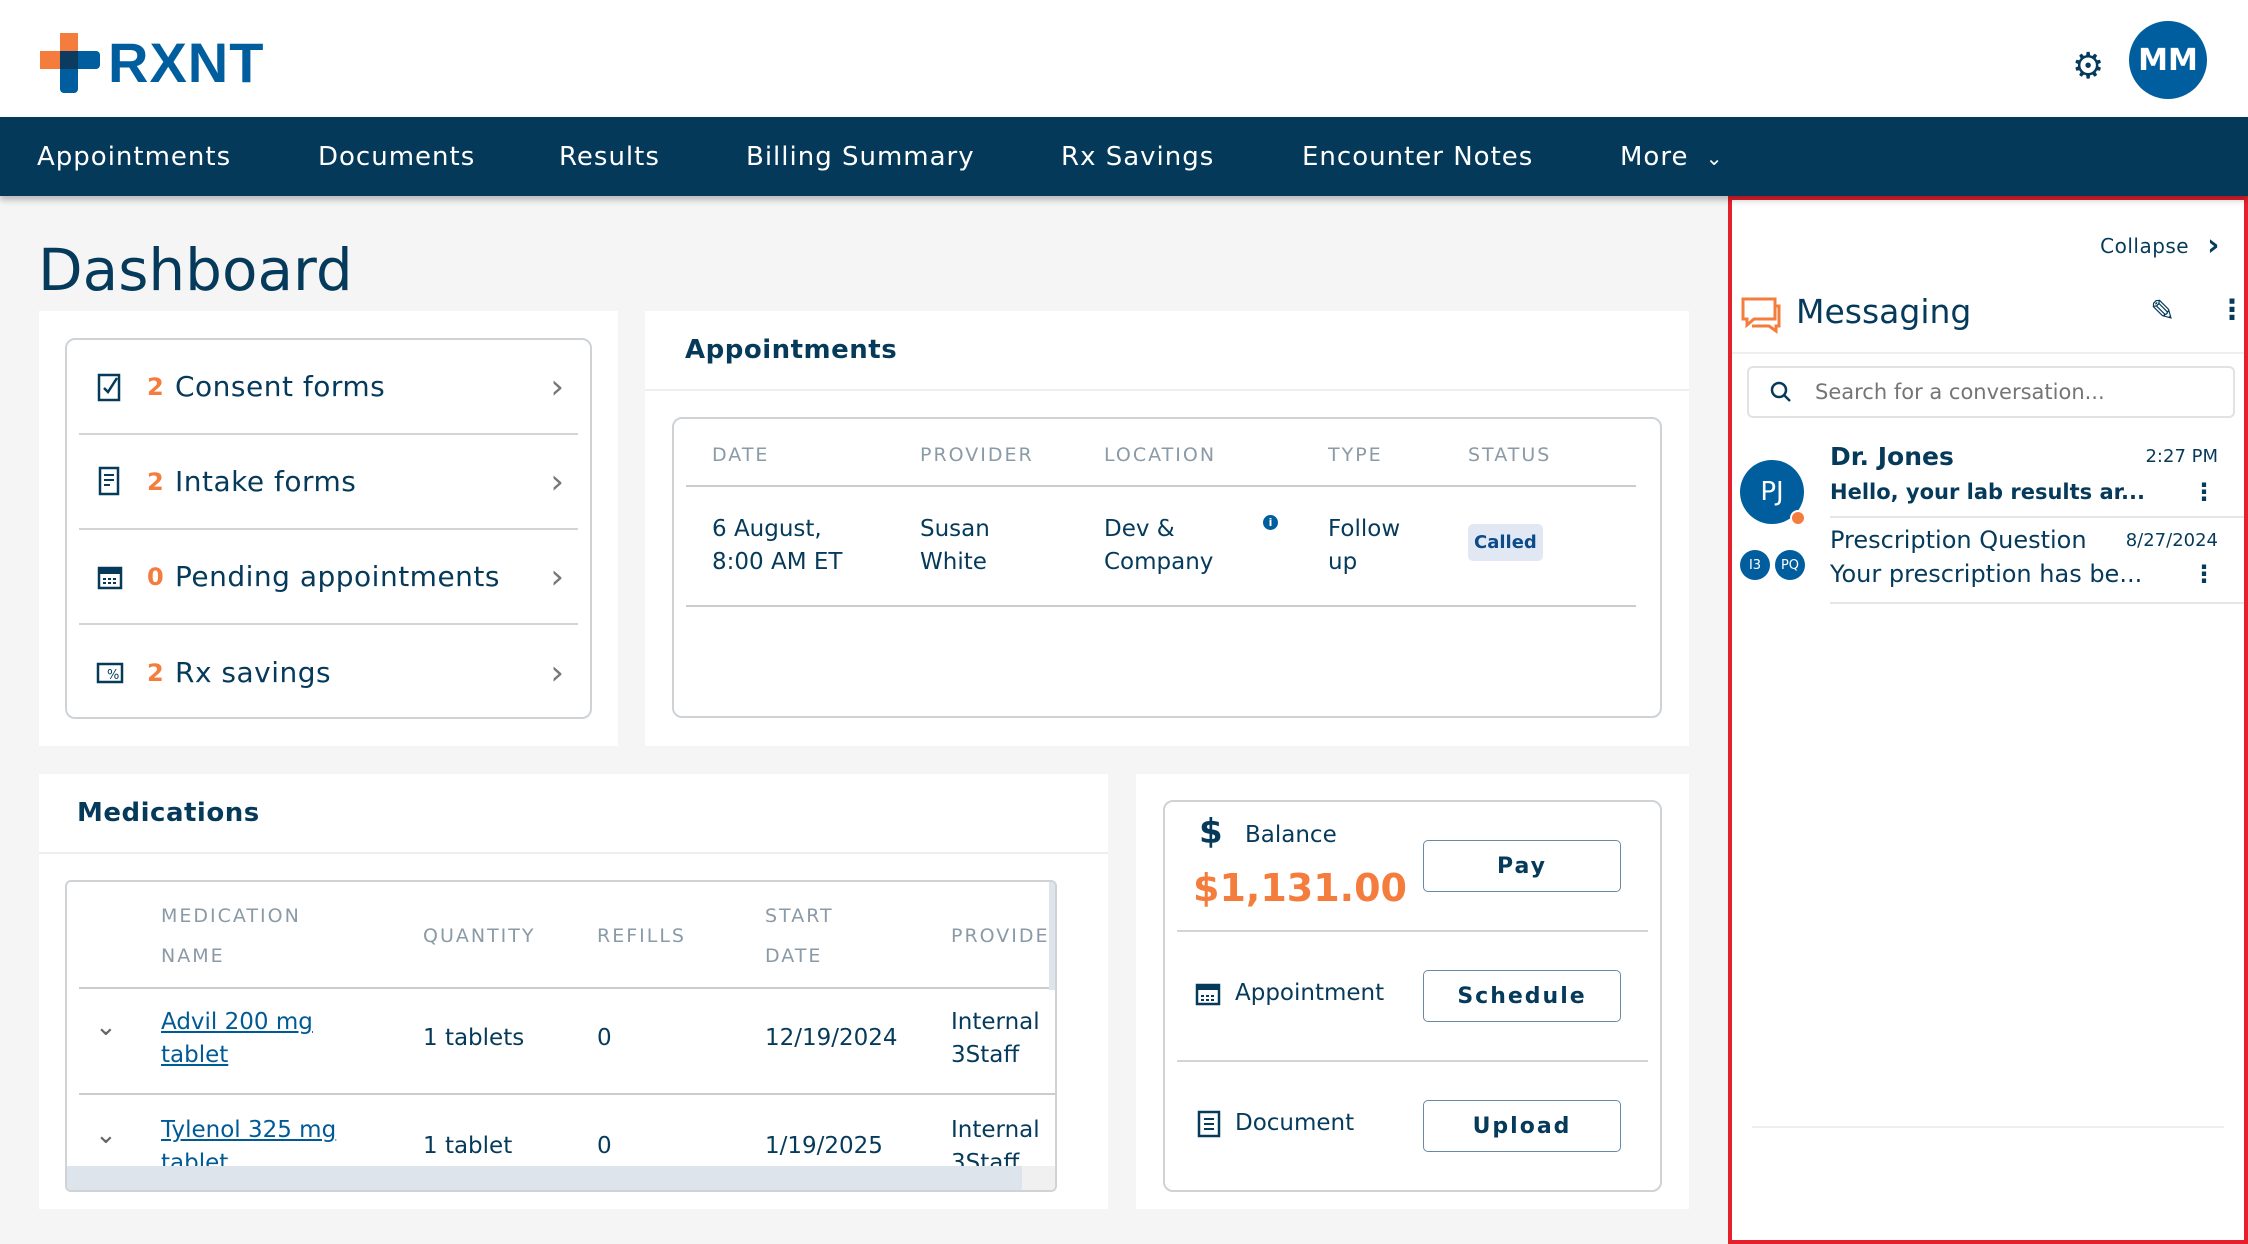 The image size is (2248, 1244). What do you see at coordinates (134, 156) in the screenshot?
I see `nav-appointments: Appointments` at bounding box center [134, 156].